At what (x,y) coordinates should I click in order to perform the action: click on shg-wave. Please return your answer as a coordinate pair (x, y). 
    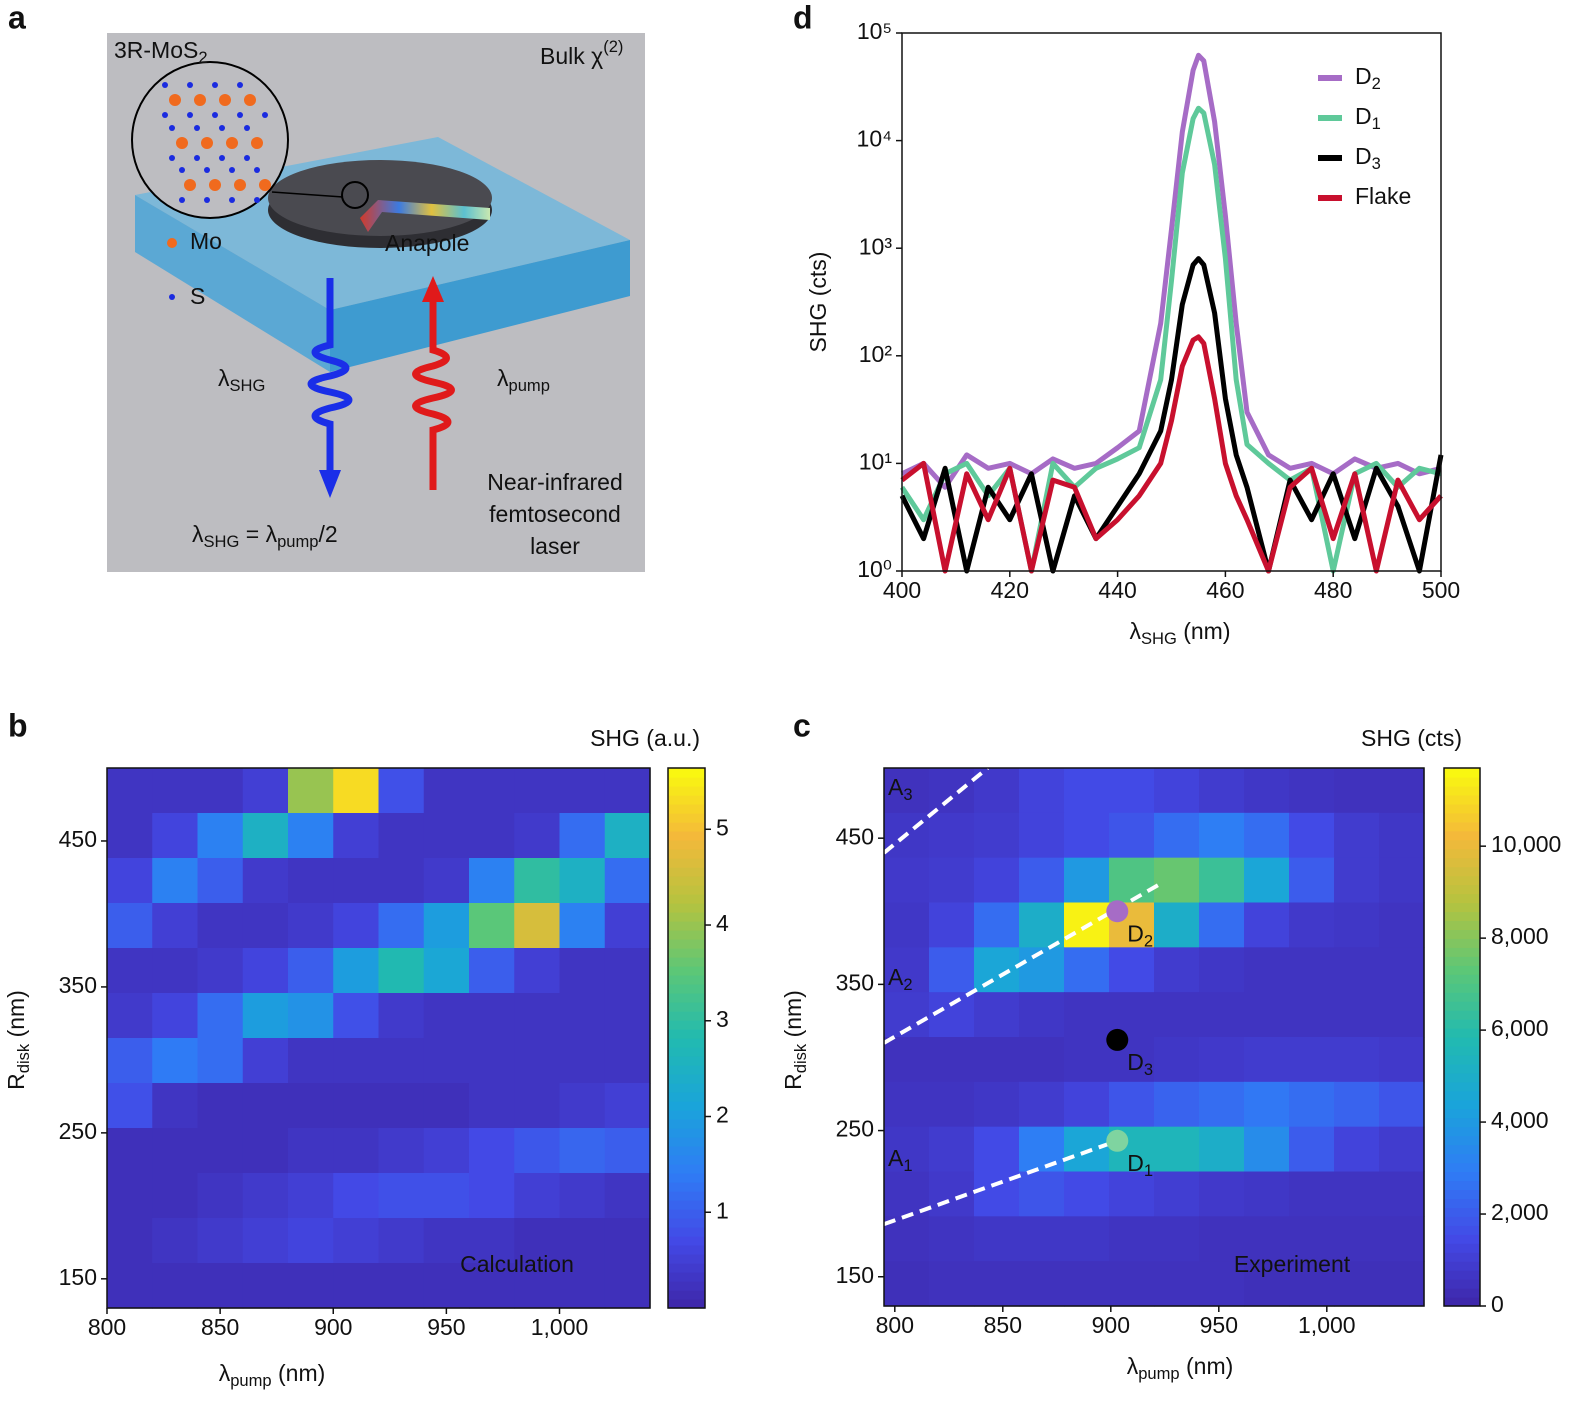
    Looking at the image, I should click on (330, 376).